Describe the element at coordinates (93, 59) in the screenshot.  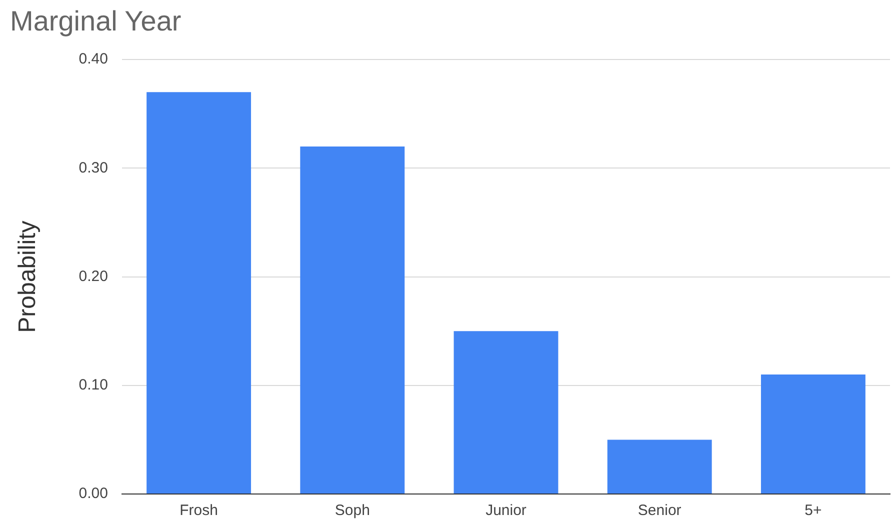
I see `y-tick-label: 0.40` at that location.